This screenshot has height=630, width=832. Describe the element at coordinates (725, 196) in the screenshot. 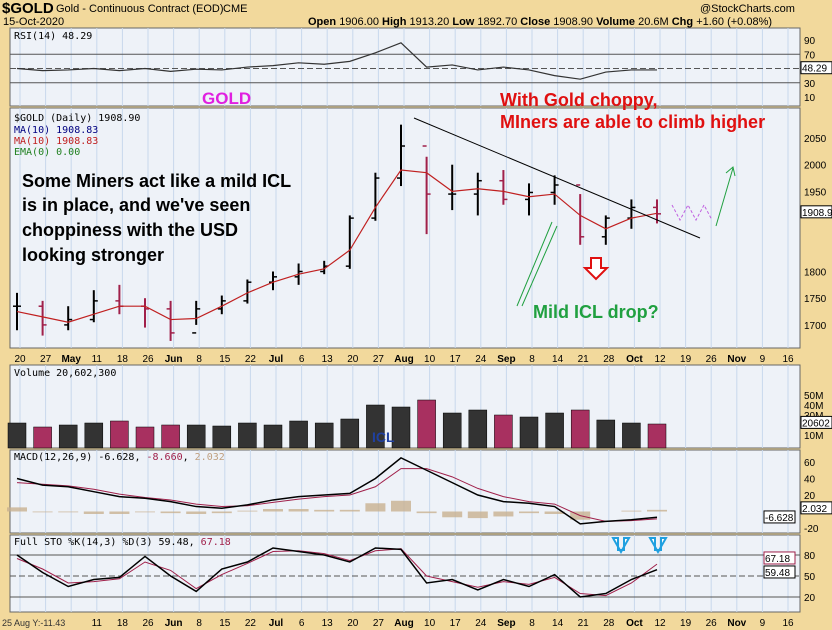

I see `green-up-arrow-icon` at that location.